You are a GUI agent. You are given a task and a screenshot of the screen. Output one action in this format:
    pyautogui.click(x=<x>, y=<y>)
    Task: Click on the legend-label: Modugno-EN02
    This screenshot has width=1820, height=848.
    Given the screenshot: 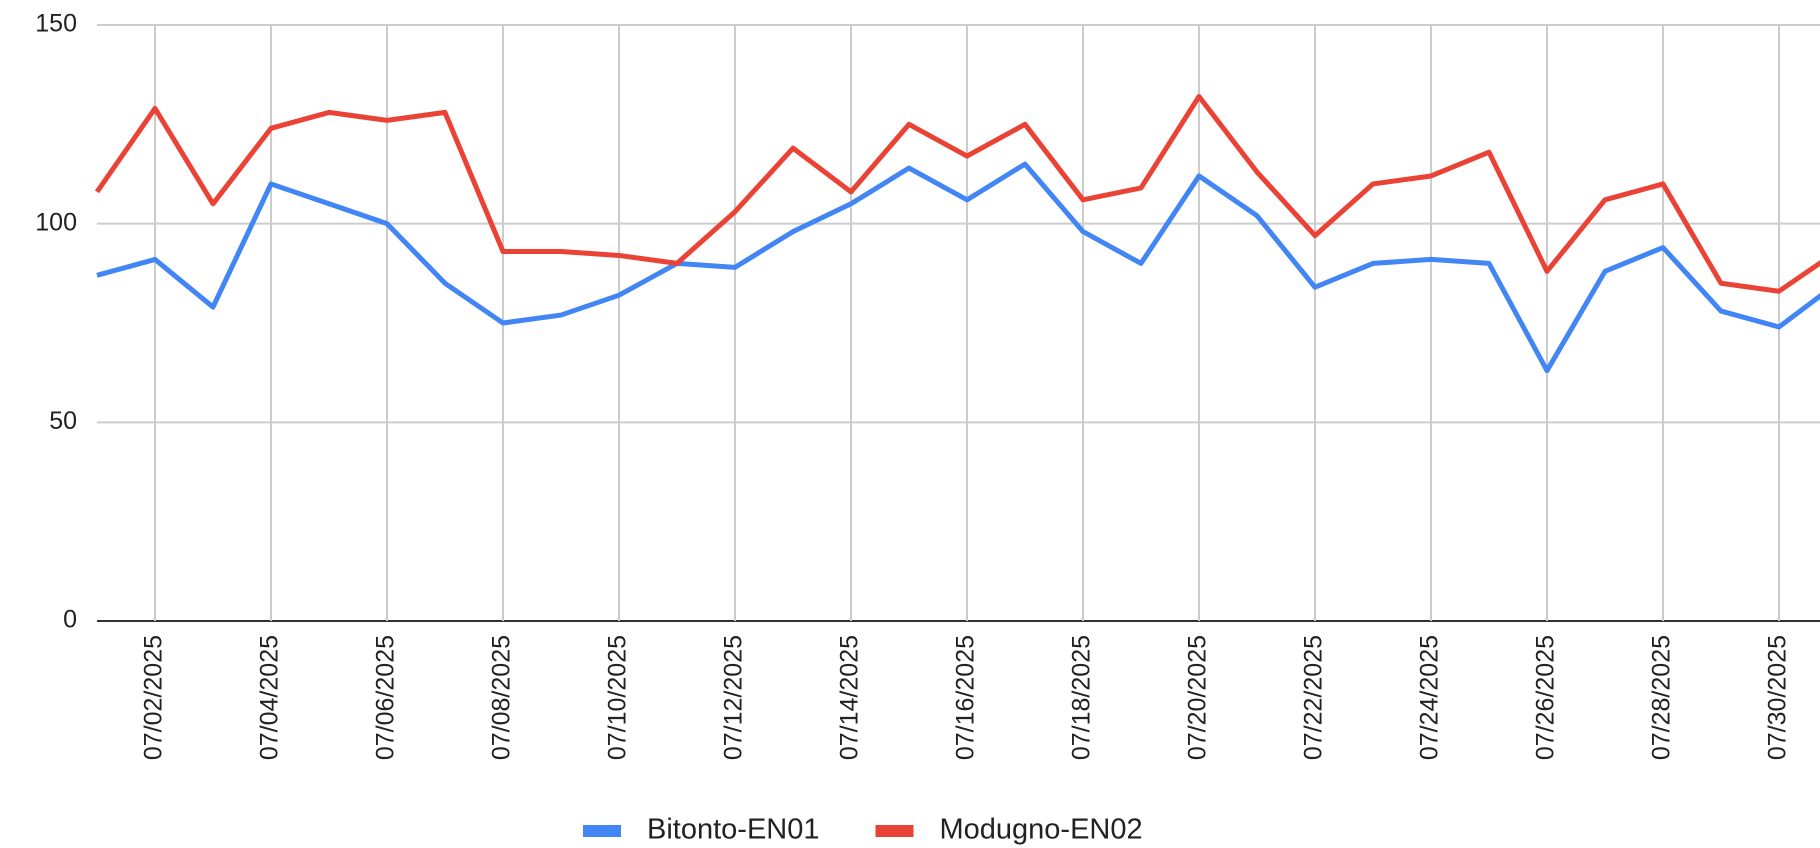 What is the action you would take?
    pyautogui.click(x=1041, y=830)
    